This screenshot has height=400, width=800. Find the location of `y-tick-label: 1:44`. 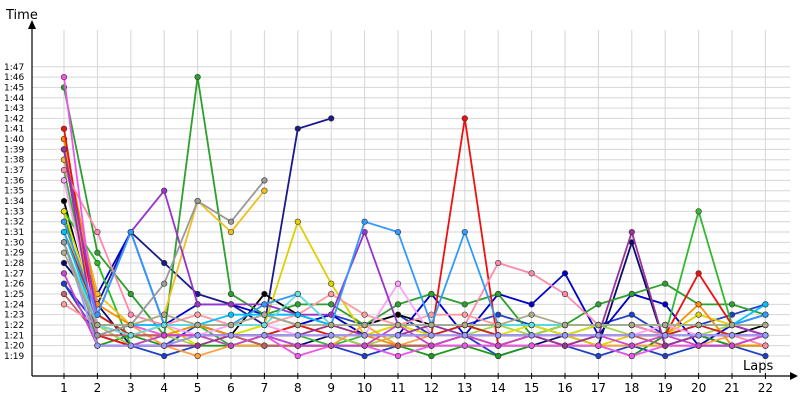

y-tick-label: 1:44 is located at coordinates (14, 99).